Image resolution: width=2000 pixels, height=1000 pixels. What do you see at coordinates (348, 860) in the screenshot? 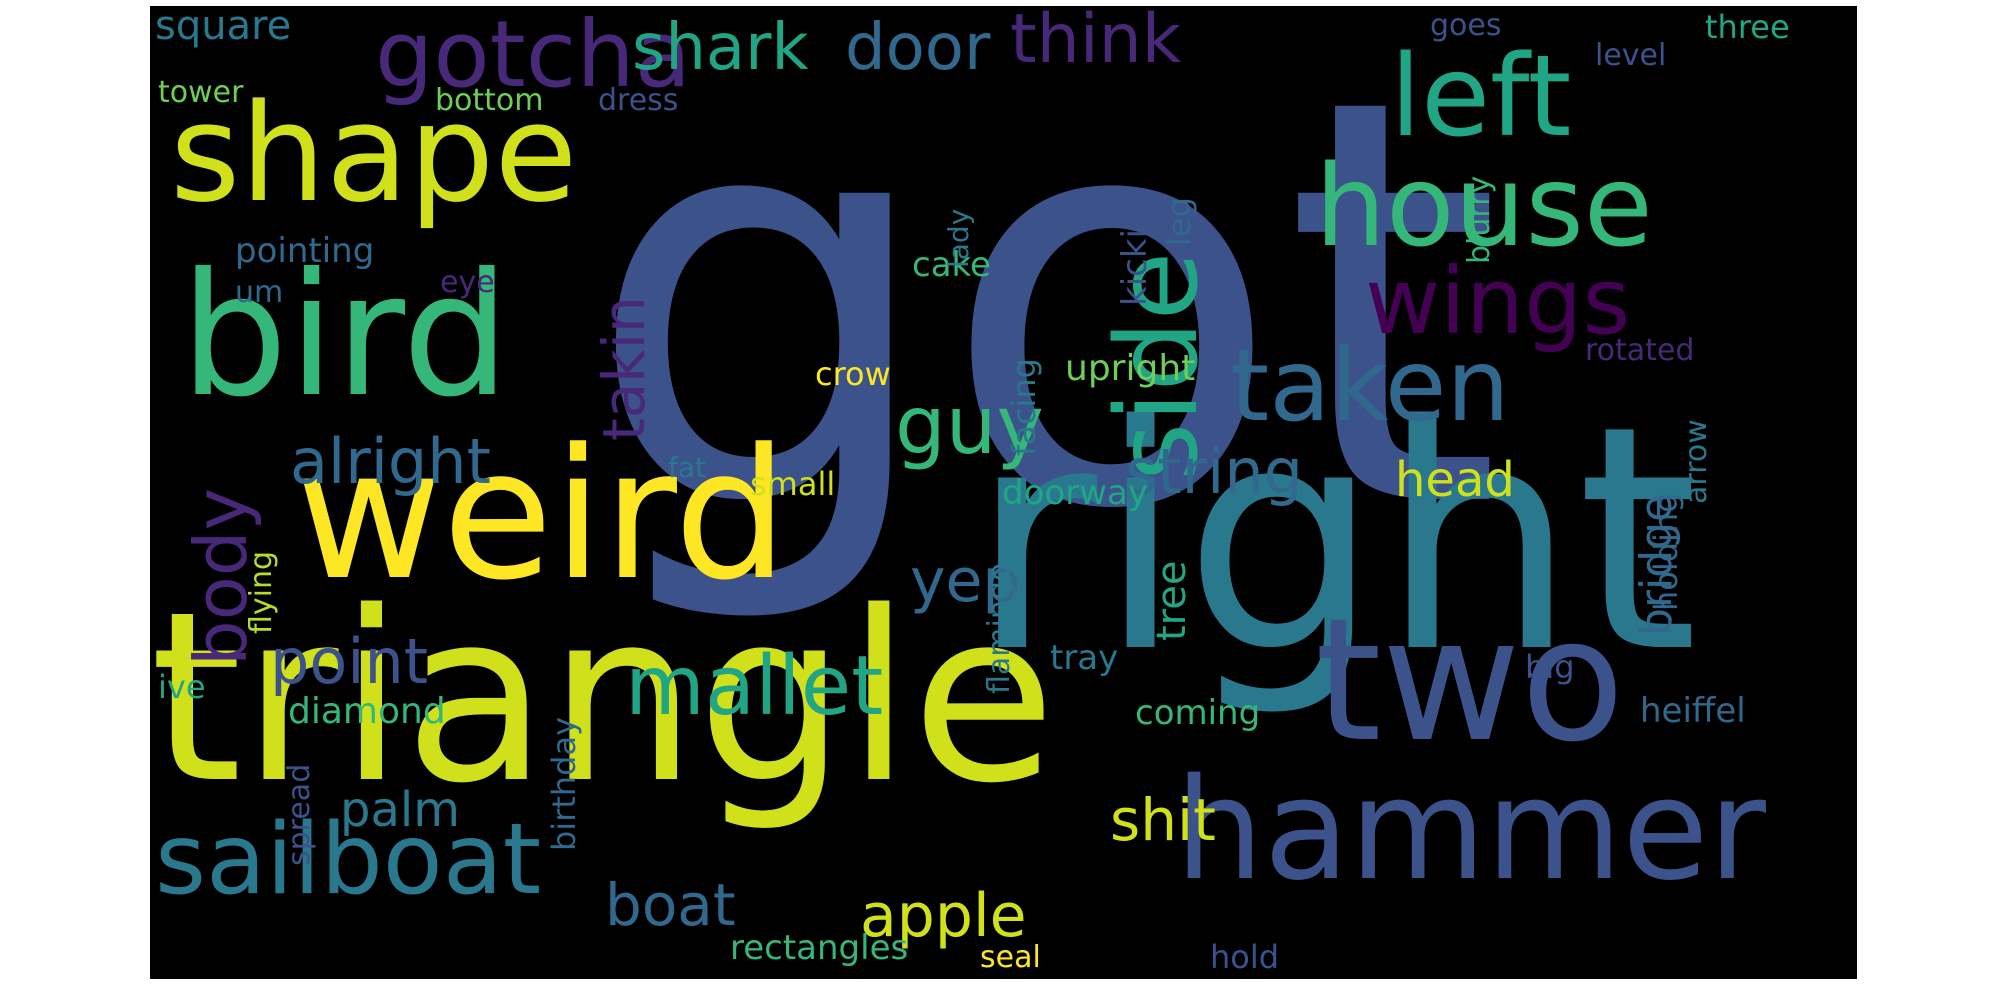
I see `word: sailboat` at bounding box center [348, 860].